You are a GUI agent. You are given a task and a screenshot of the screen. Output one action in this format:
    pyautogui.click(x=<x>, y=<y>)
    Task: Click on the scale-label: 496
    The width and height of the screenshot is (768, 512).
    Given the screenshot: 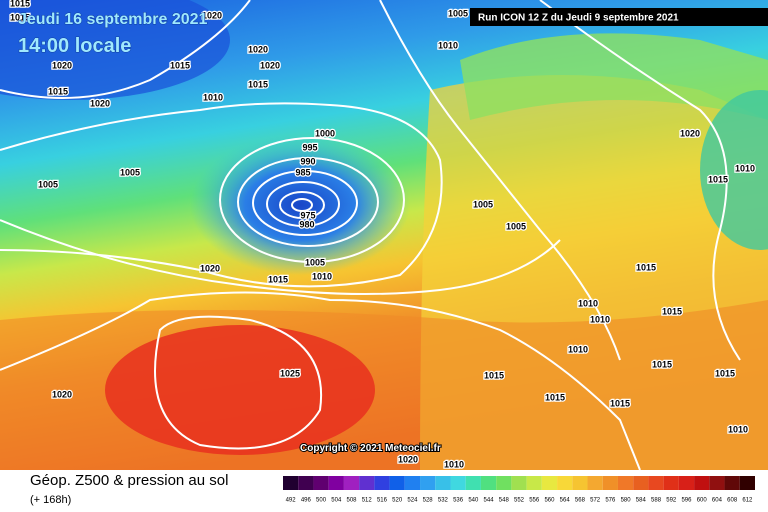 What is the action you would take?
    pyautogui.click(x=306, y=501)
    